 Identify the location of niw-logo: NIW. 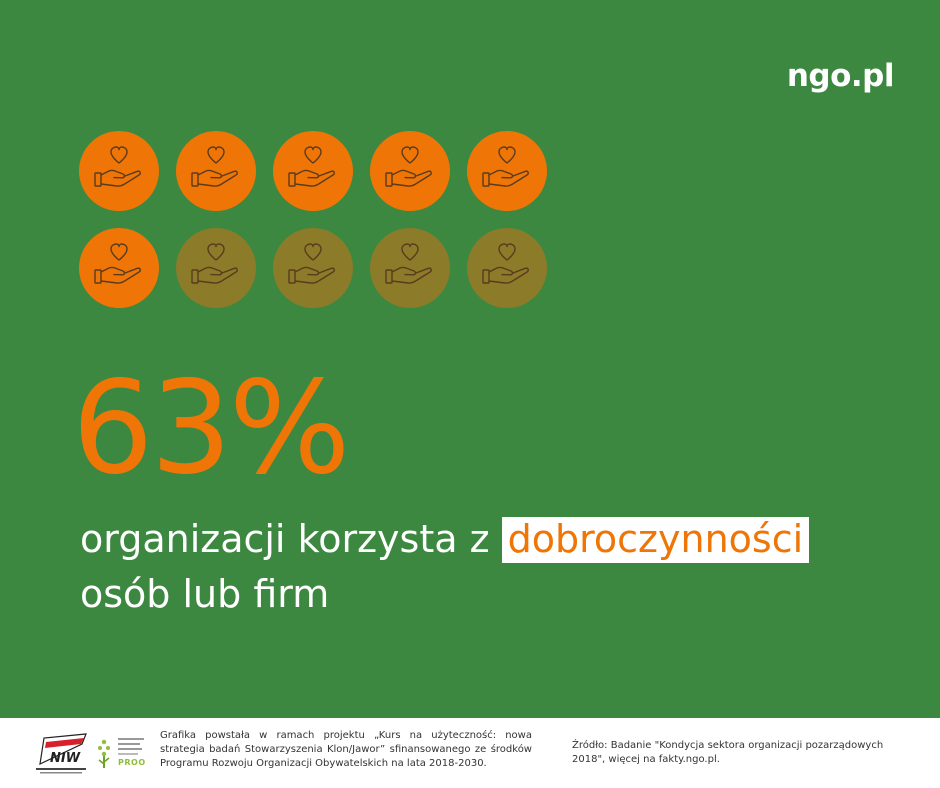
(61, 753).